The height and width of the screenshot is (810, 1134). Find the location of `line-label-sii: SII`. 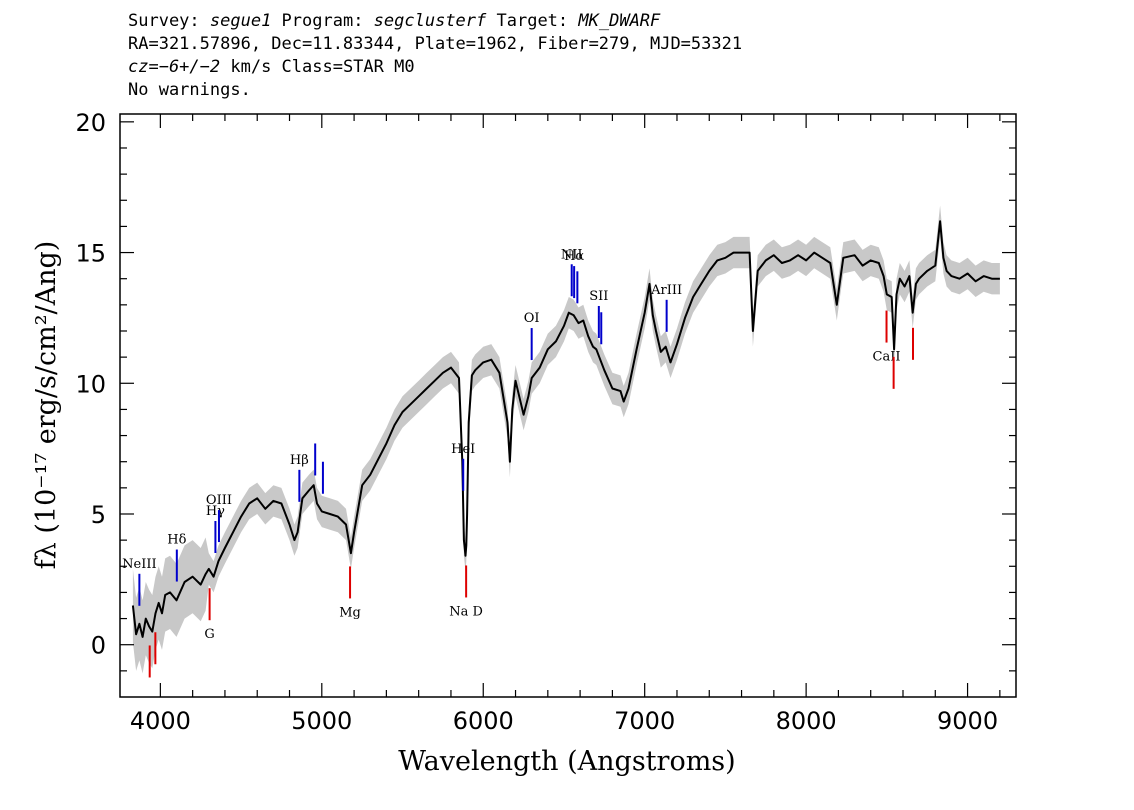

line-label-sii: SII is located at coordinates (598, 296).